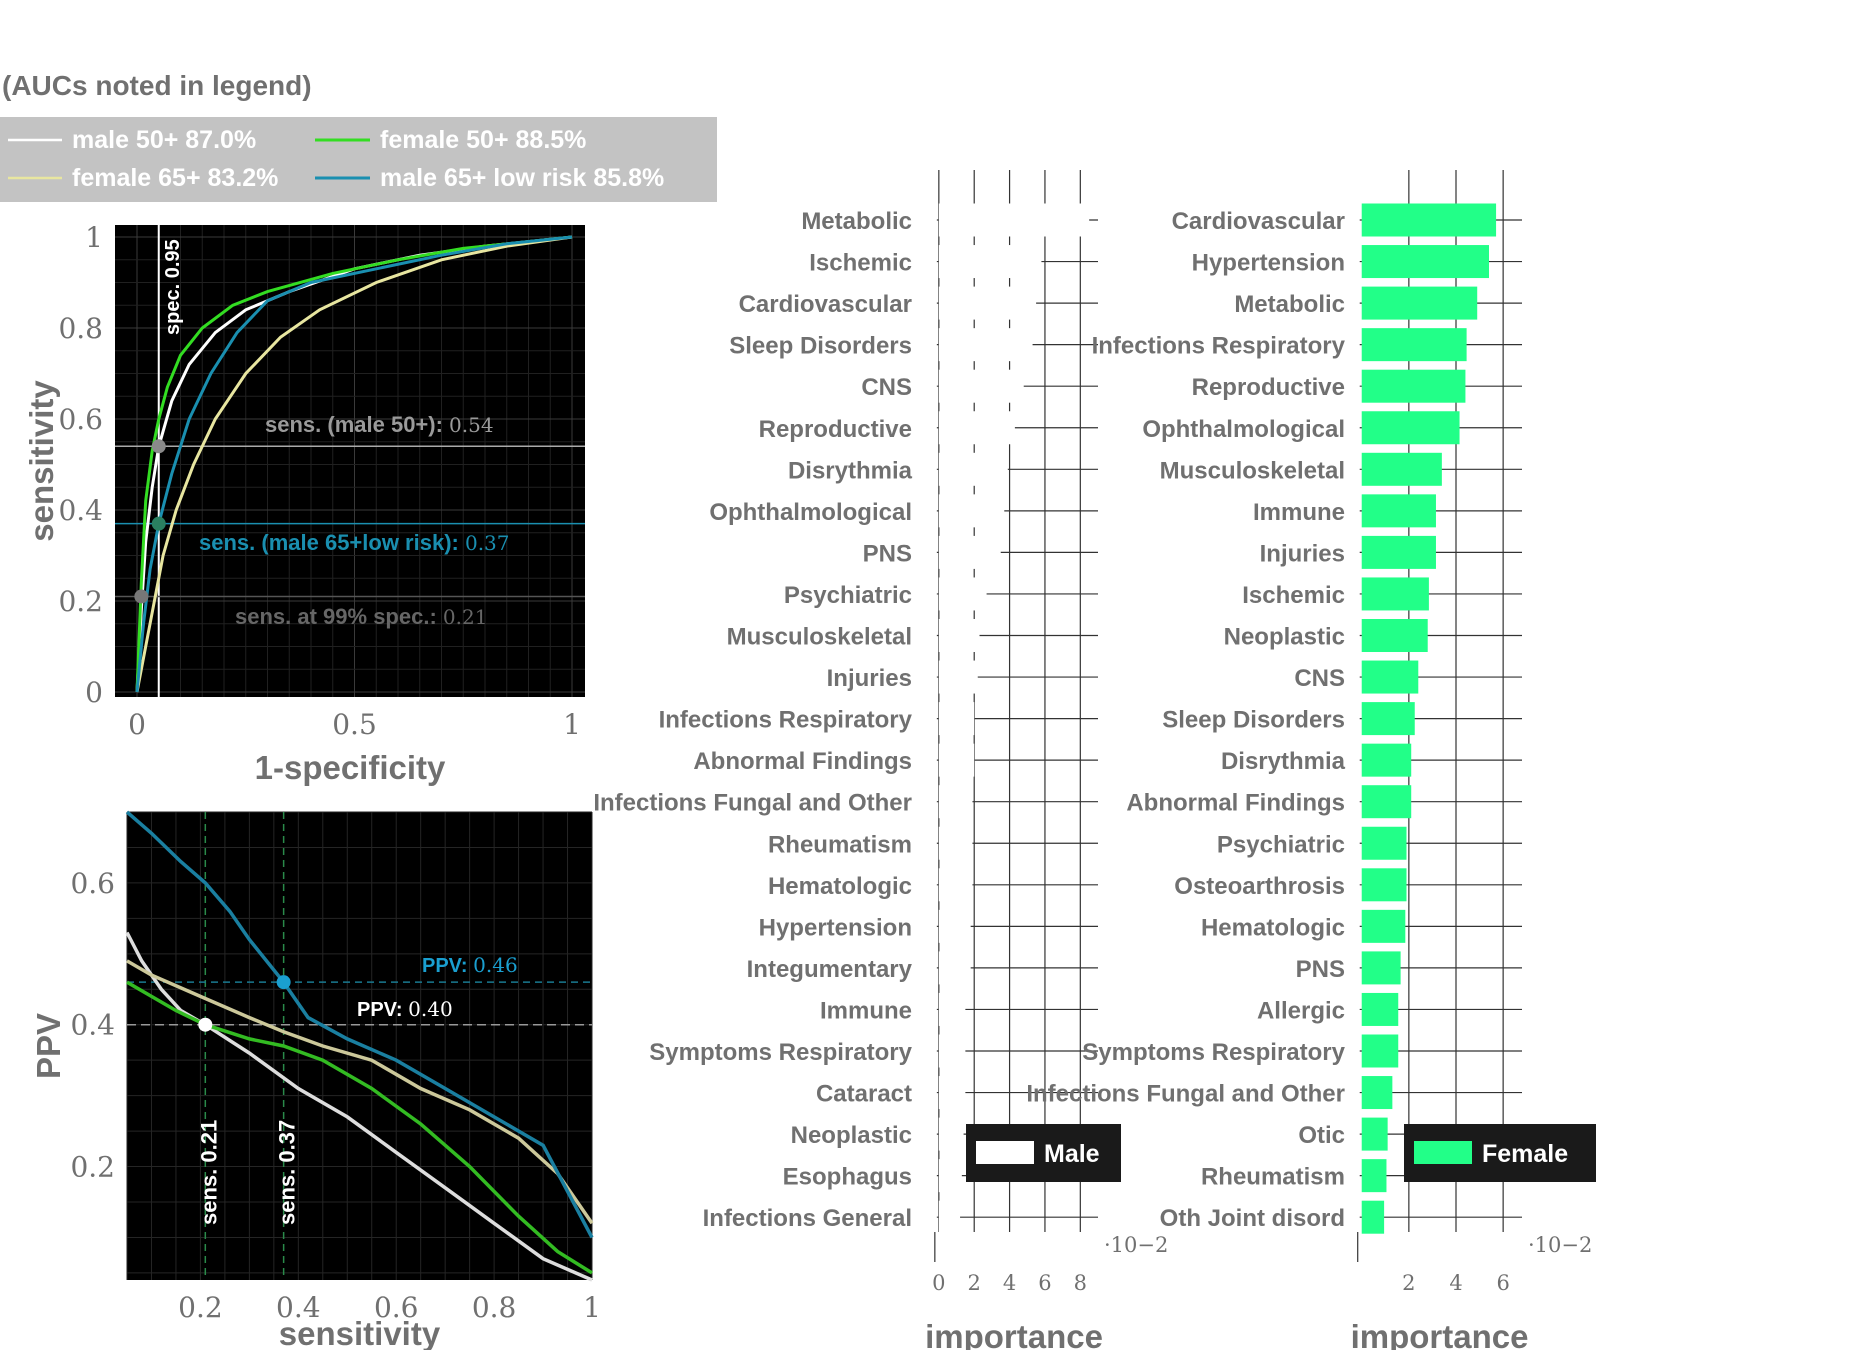 This screenshot has height=1350, width=1849. What do you see at coordinates (205, 1024) in the screenshot?
I see `ppv-marker-white` at bounding box center [205, 1024].